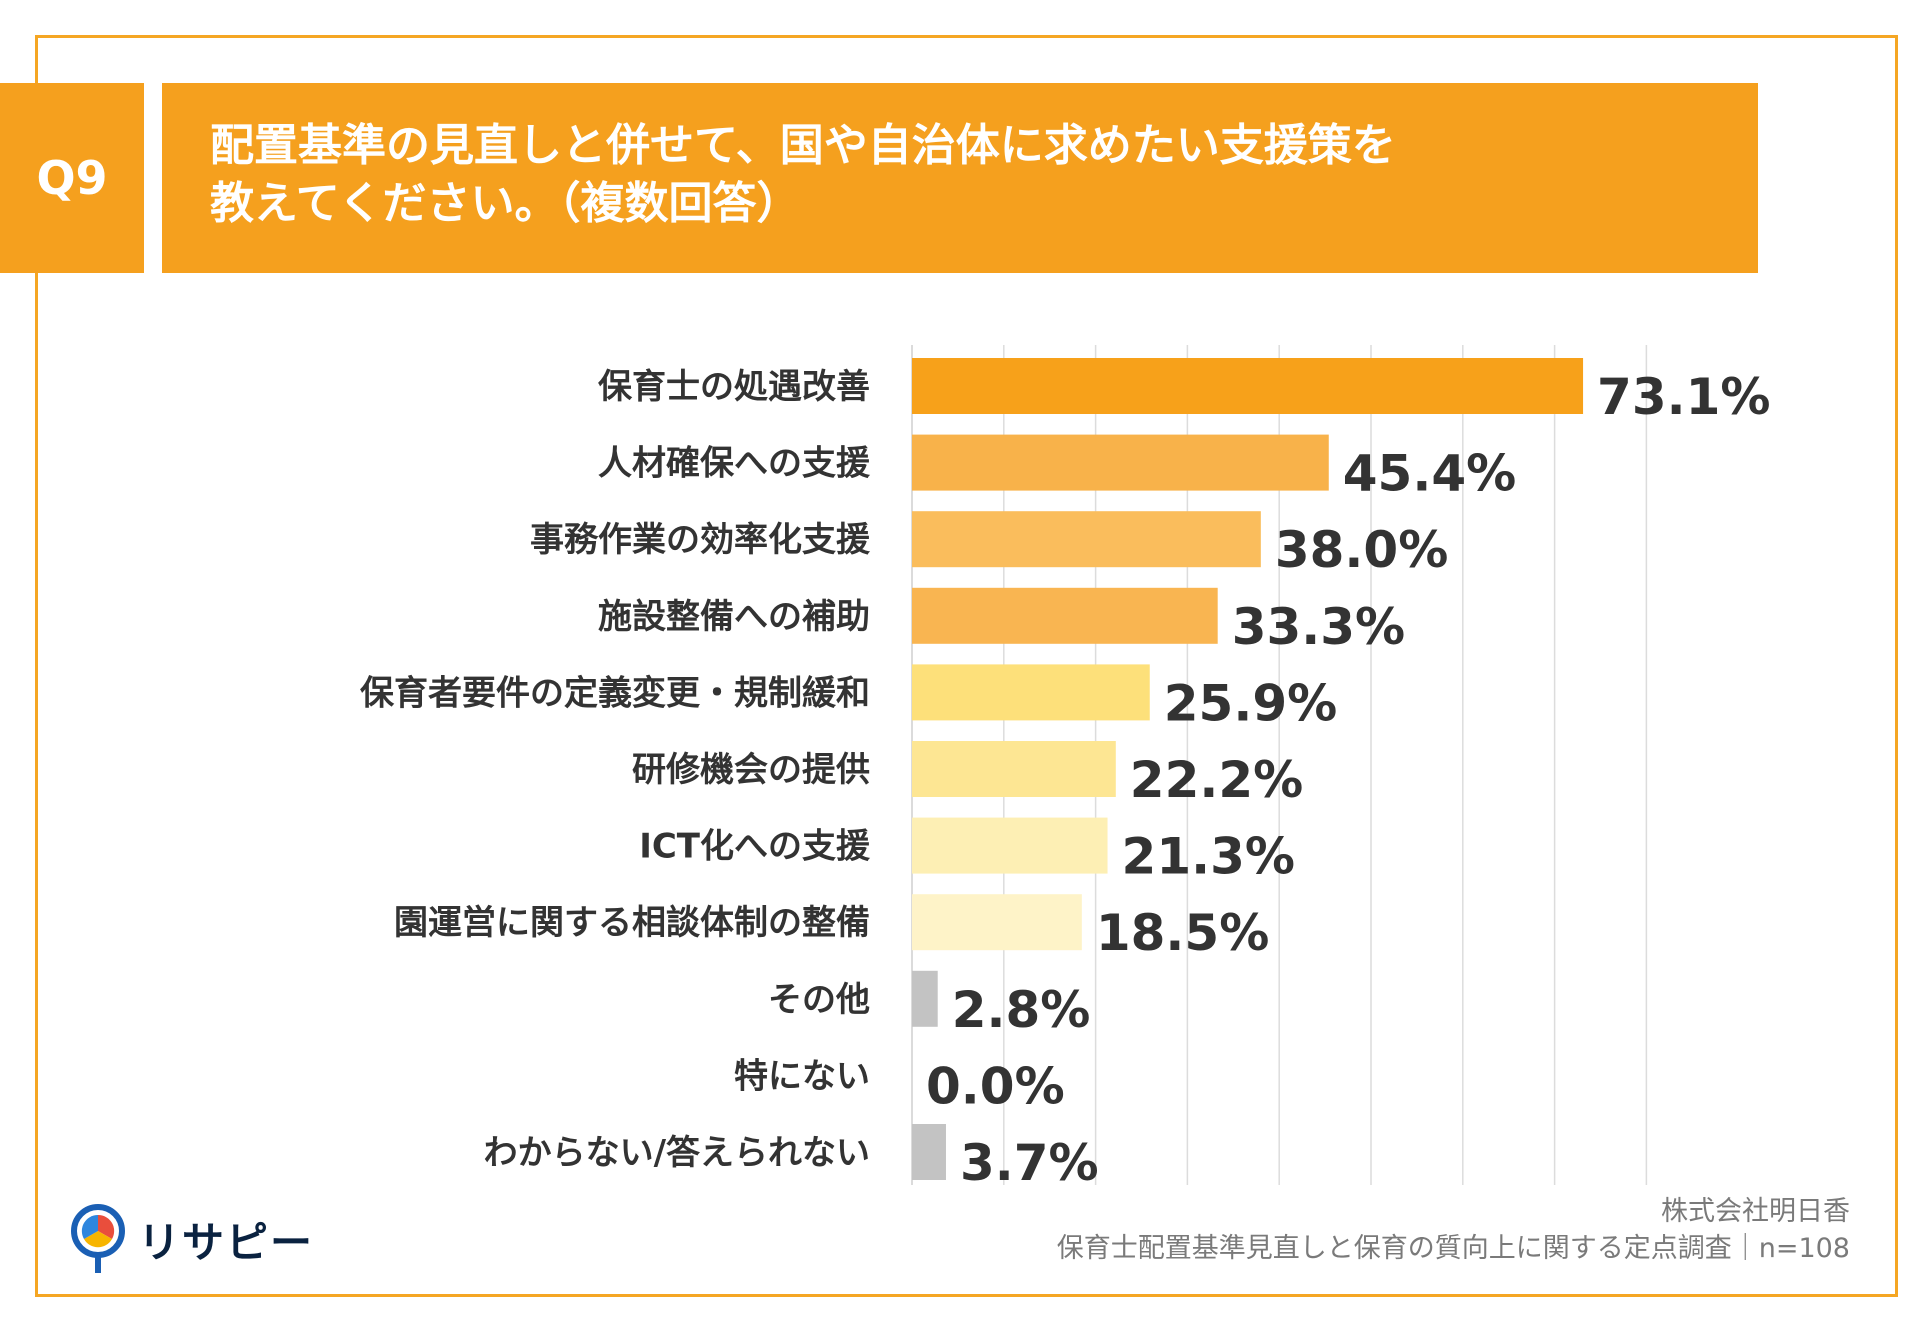  What do you see at coordinates (1216, 780) in the screenshot?
I see `value-label: 22.2%` at bounding box center [1216, 780].